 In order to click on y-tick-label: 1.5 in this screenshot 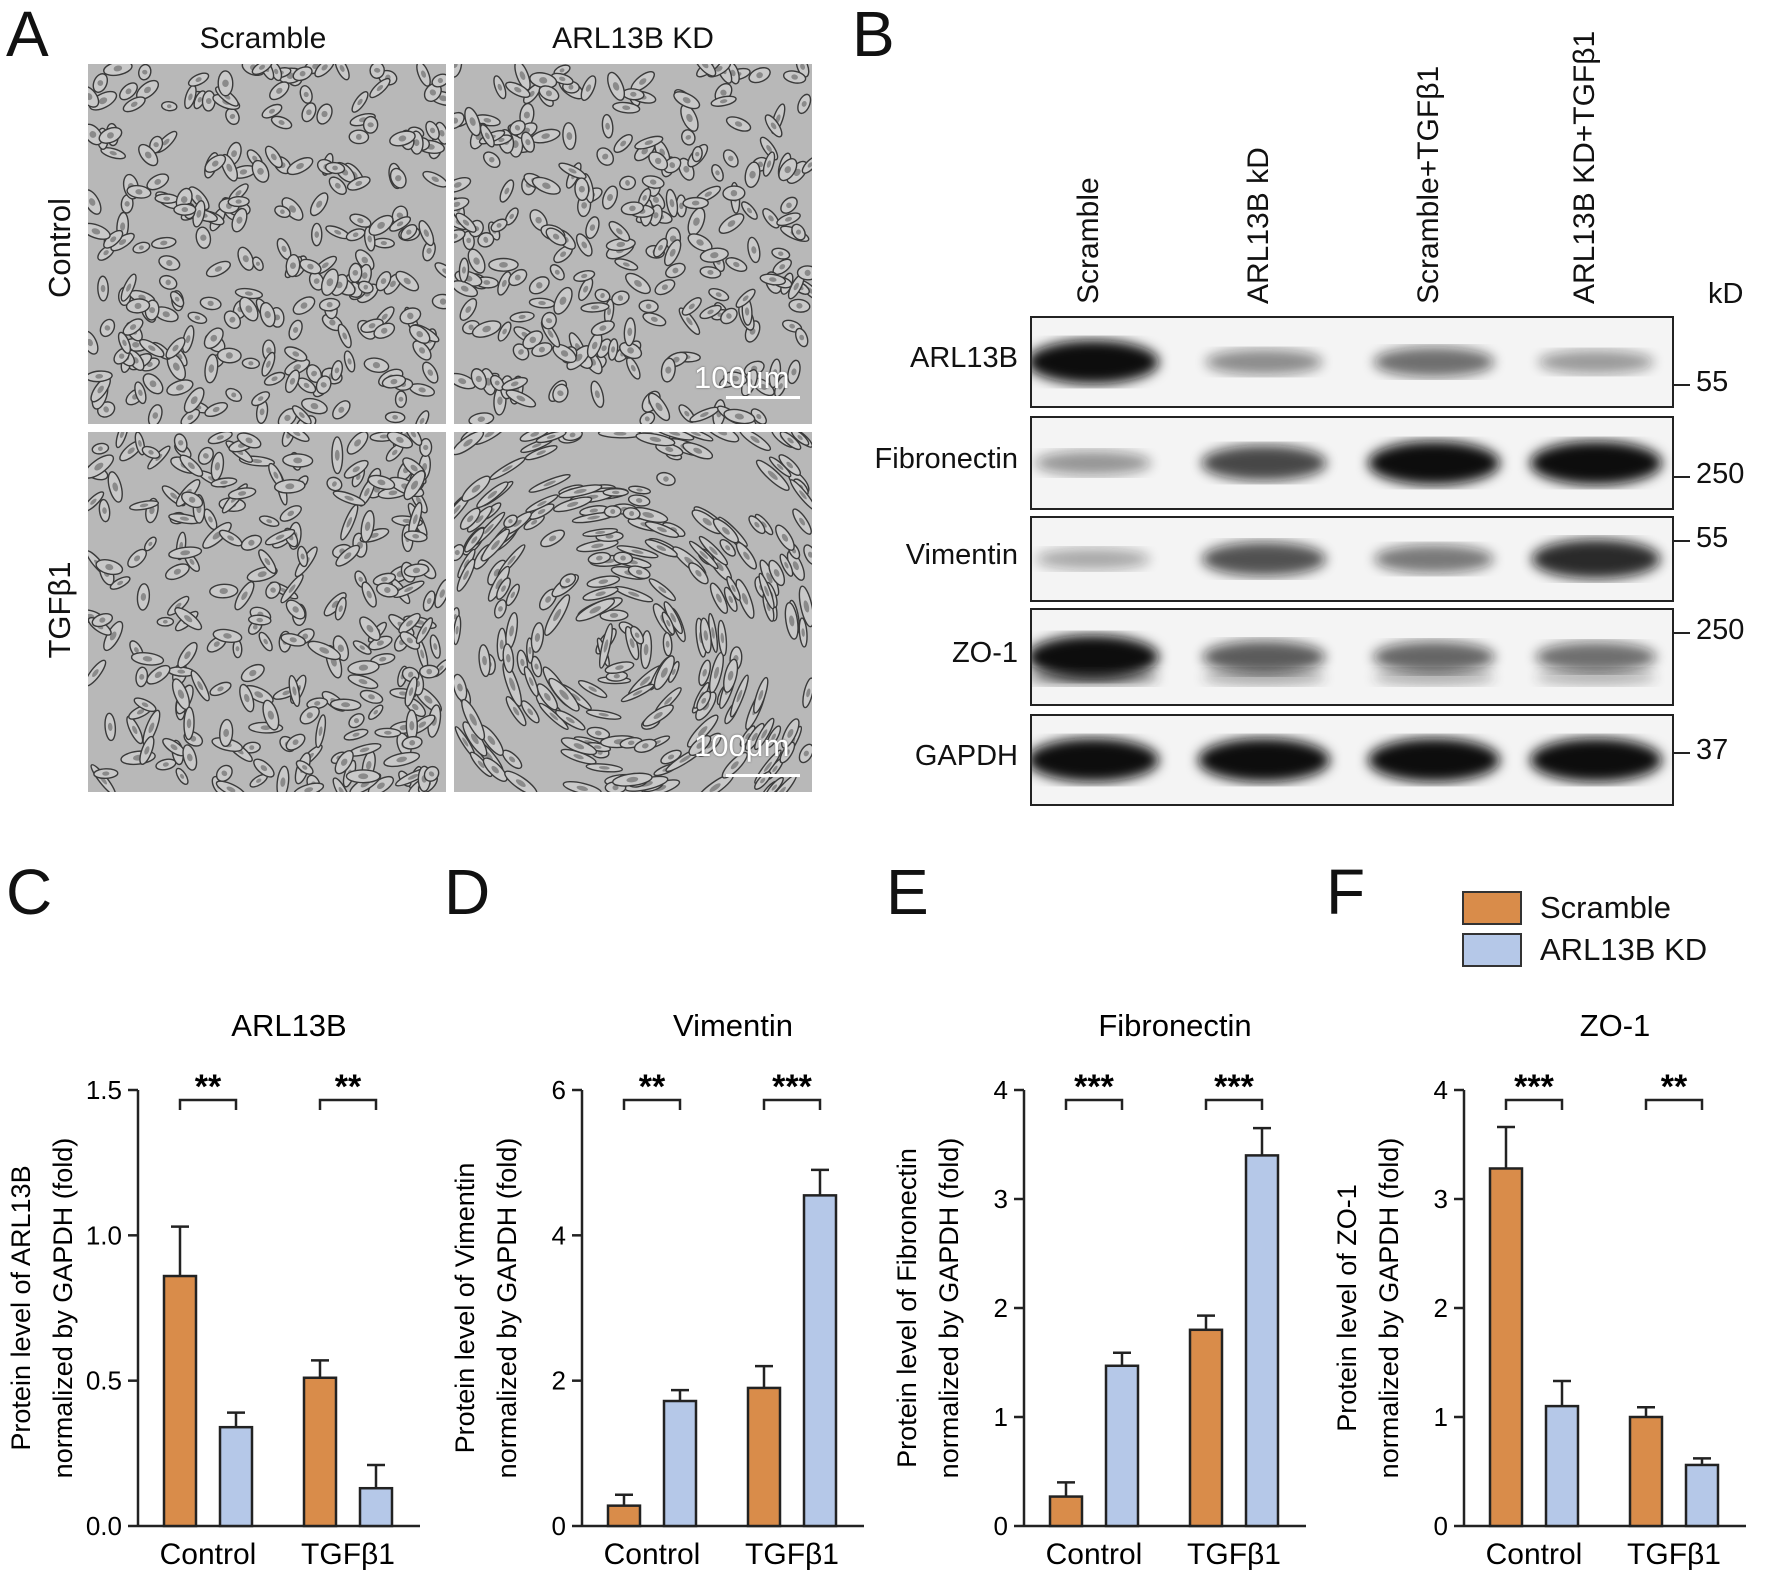, I will do `click(104, 1090)`.